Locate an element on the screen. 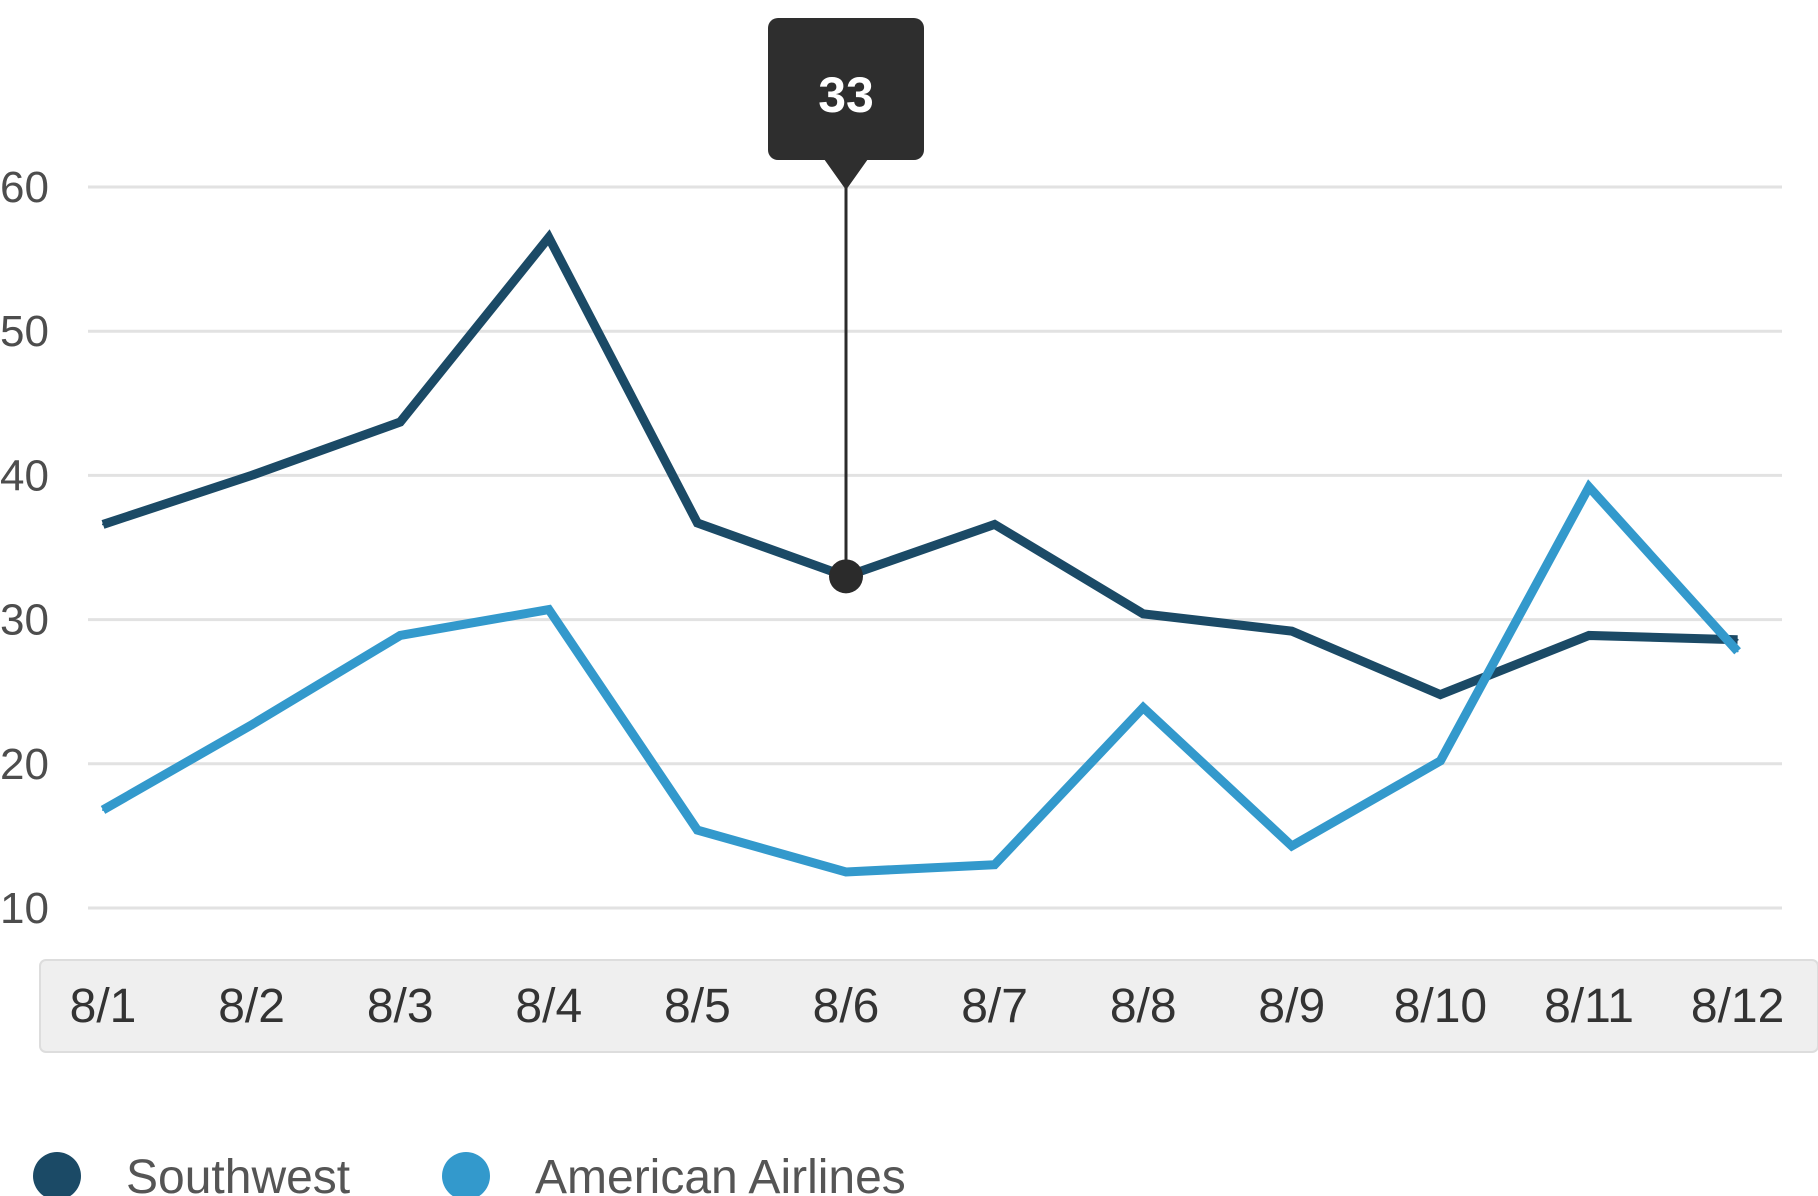 Image resolution: width=1818 pixels, height=1196 pixels. x-tick-label: 8/2 is located at coordinates (251, 1006).